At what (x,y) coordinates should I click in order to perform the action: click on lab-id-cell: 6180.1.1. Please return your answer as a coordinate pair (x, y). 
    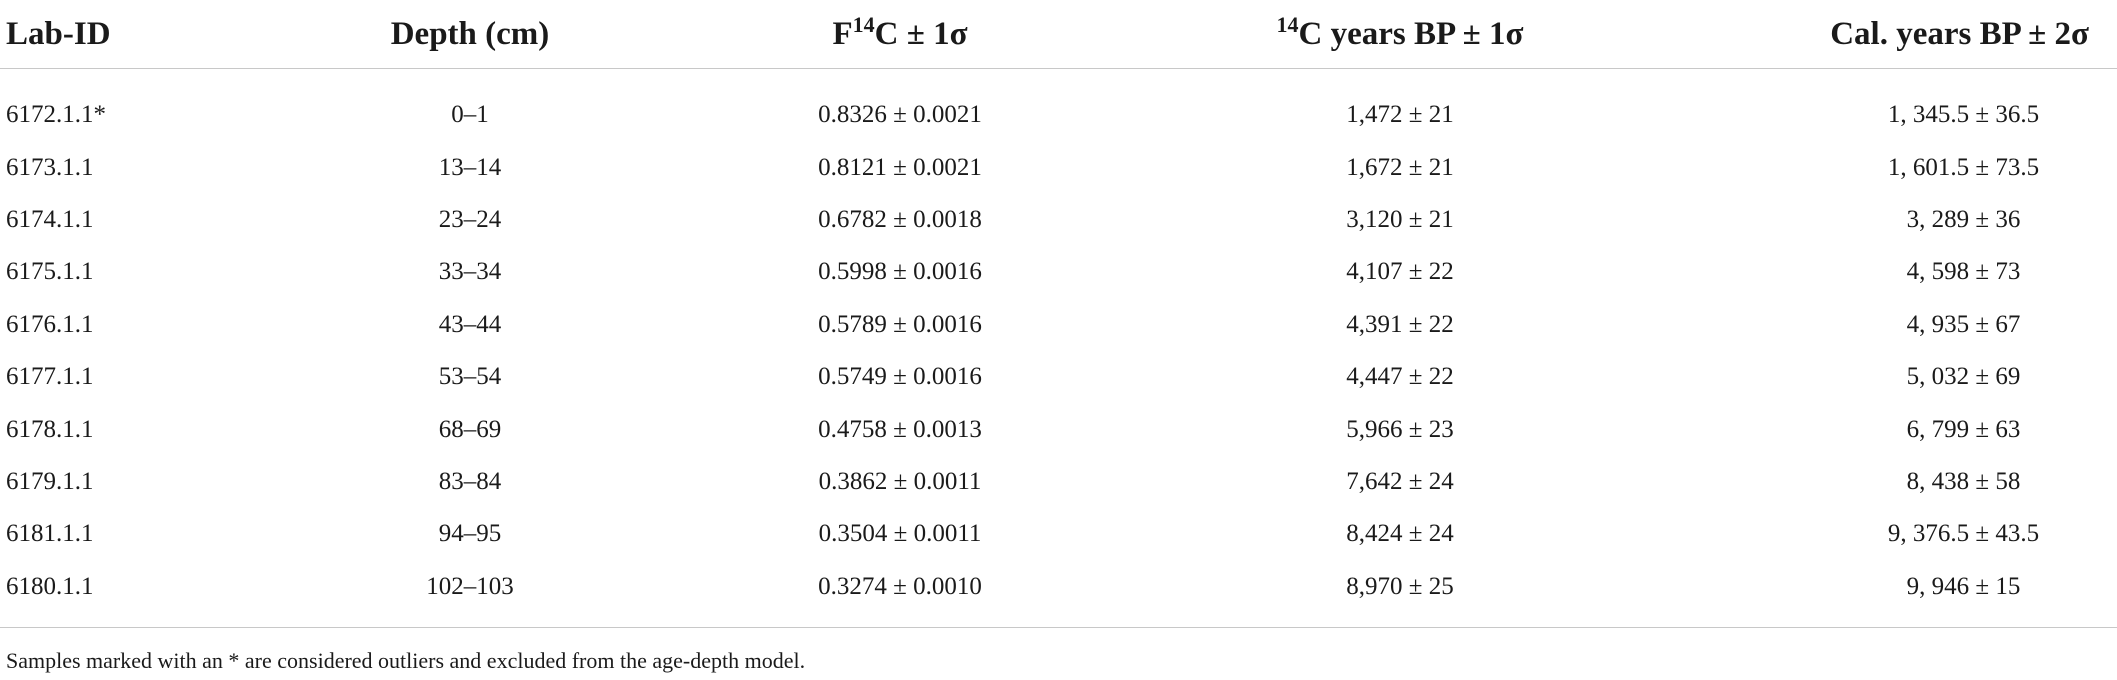
    Looking at the image, I should click on (130, 594).